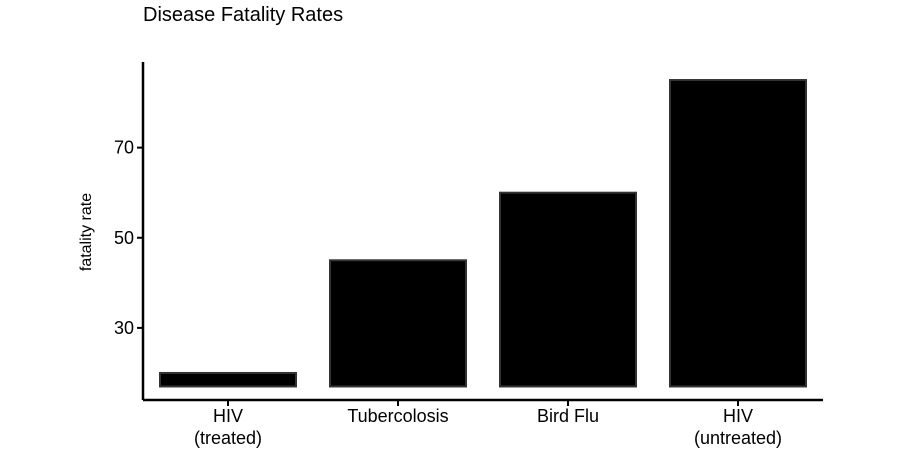 This screenshot has width=900, height=450. Describe the element at coordinates (124, 238) in the screenshot. I see `y-tick-label: 50` at that location.